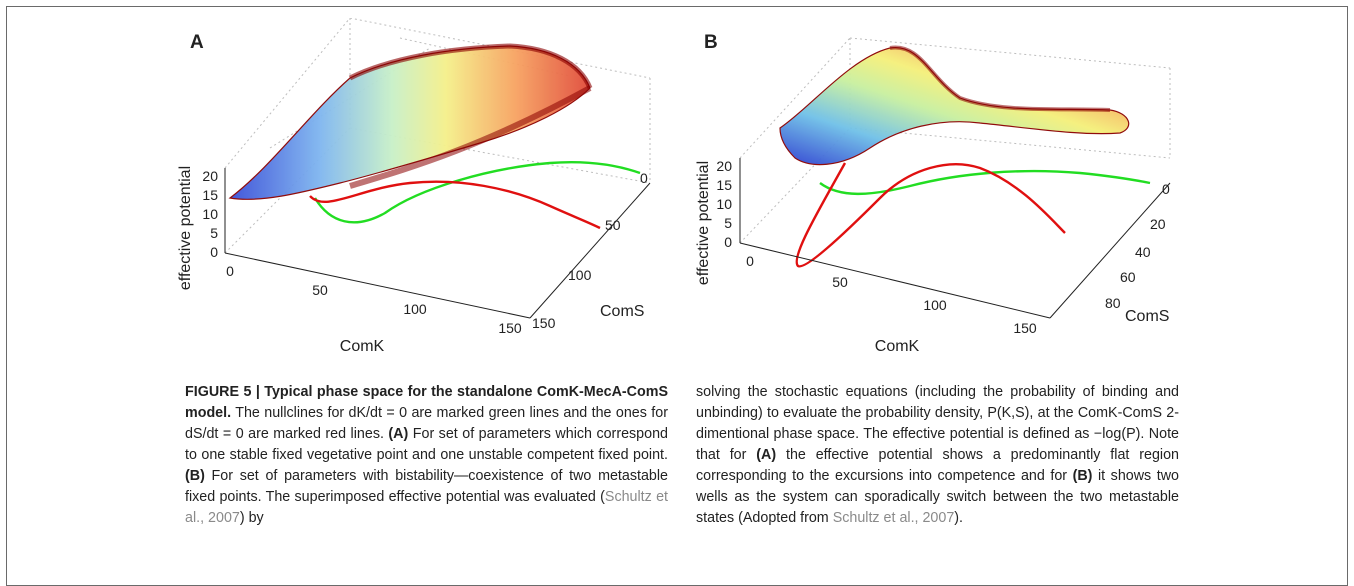 The height and width of the screenshot is (586, 1354). What do you see at coordinates (320, 290) in the screenshot?
I see `panel-a-xtick: 50` at bounding box center [320, 290].